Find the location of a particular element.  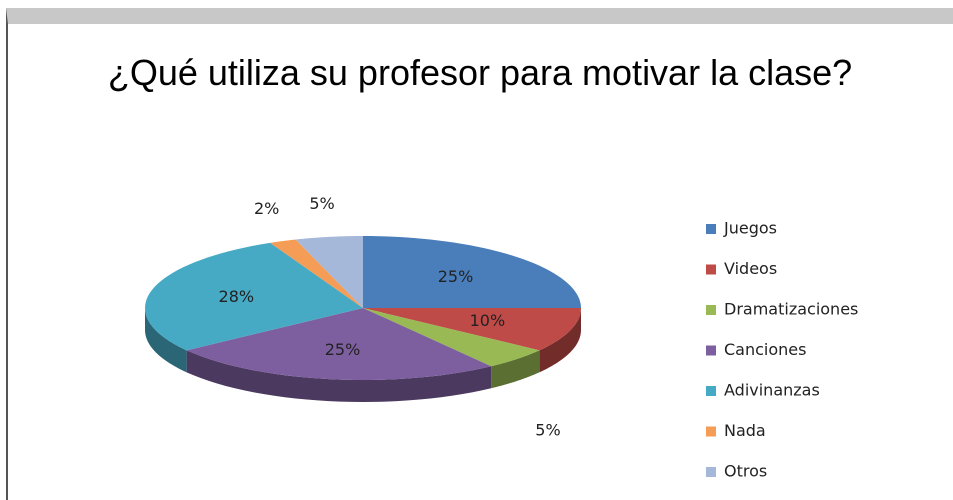

legend-label: Canciones is located at coordinates (765, 349).